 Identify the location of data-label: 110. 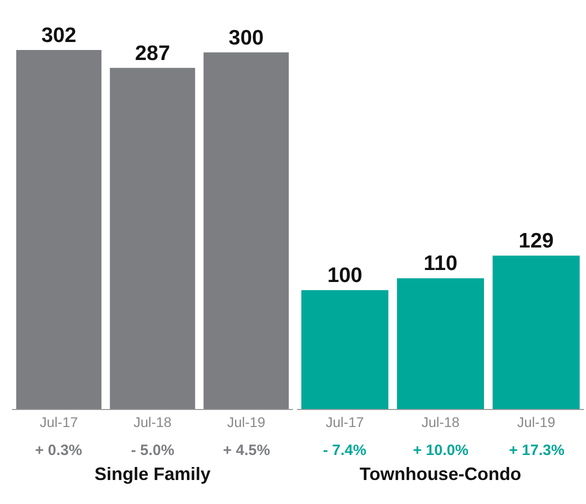
(441, 264).